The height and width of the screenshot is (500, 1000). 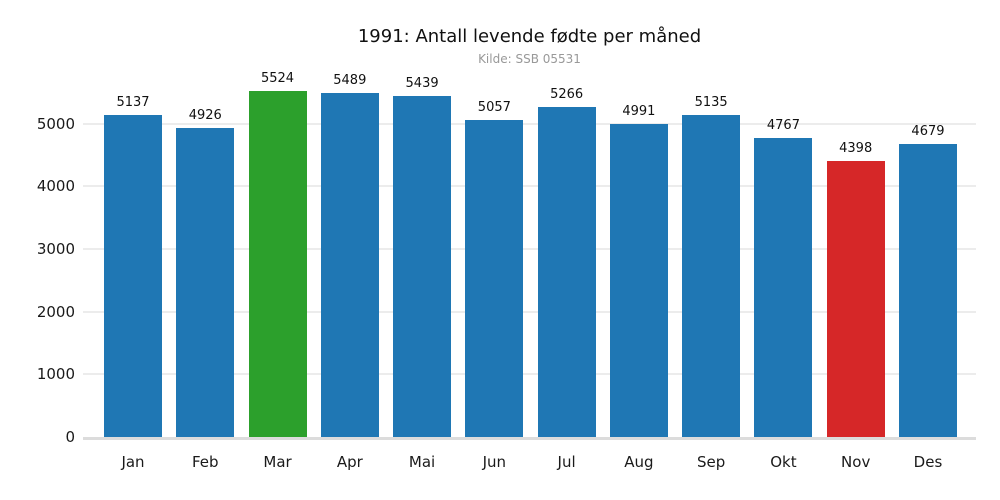 I want to click on bar-value-label: 4767, so click(x=783, y=126).